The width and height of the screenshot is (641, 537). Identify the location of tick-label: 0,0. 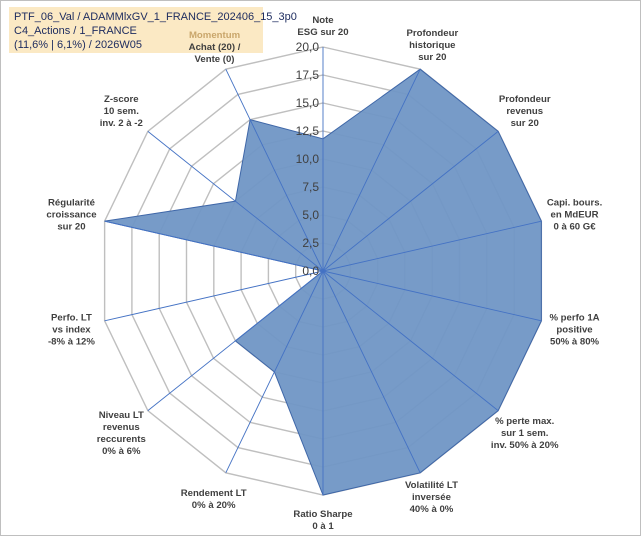
(310, 271).